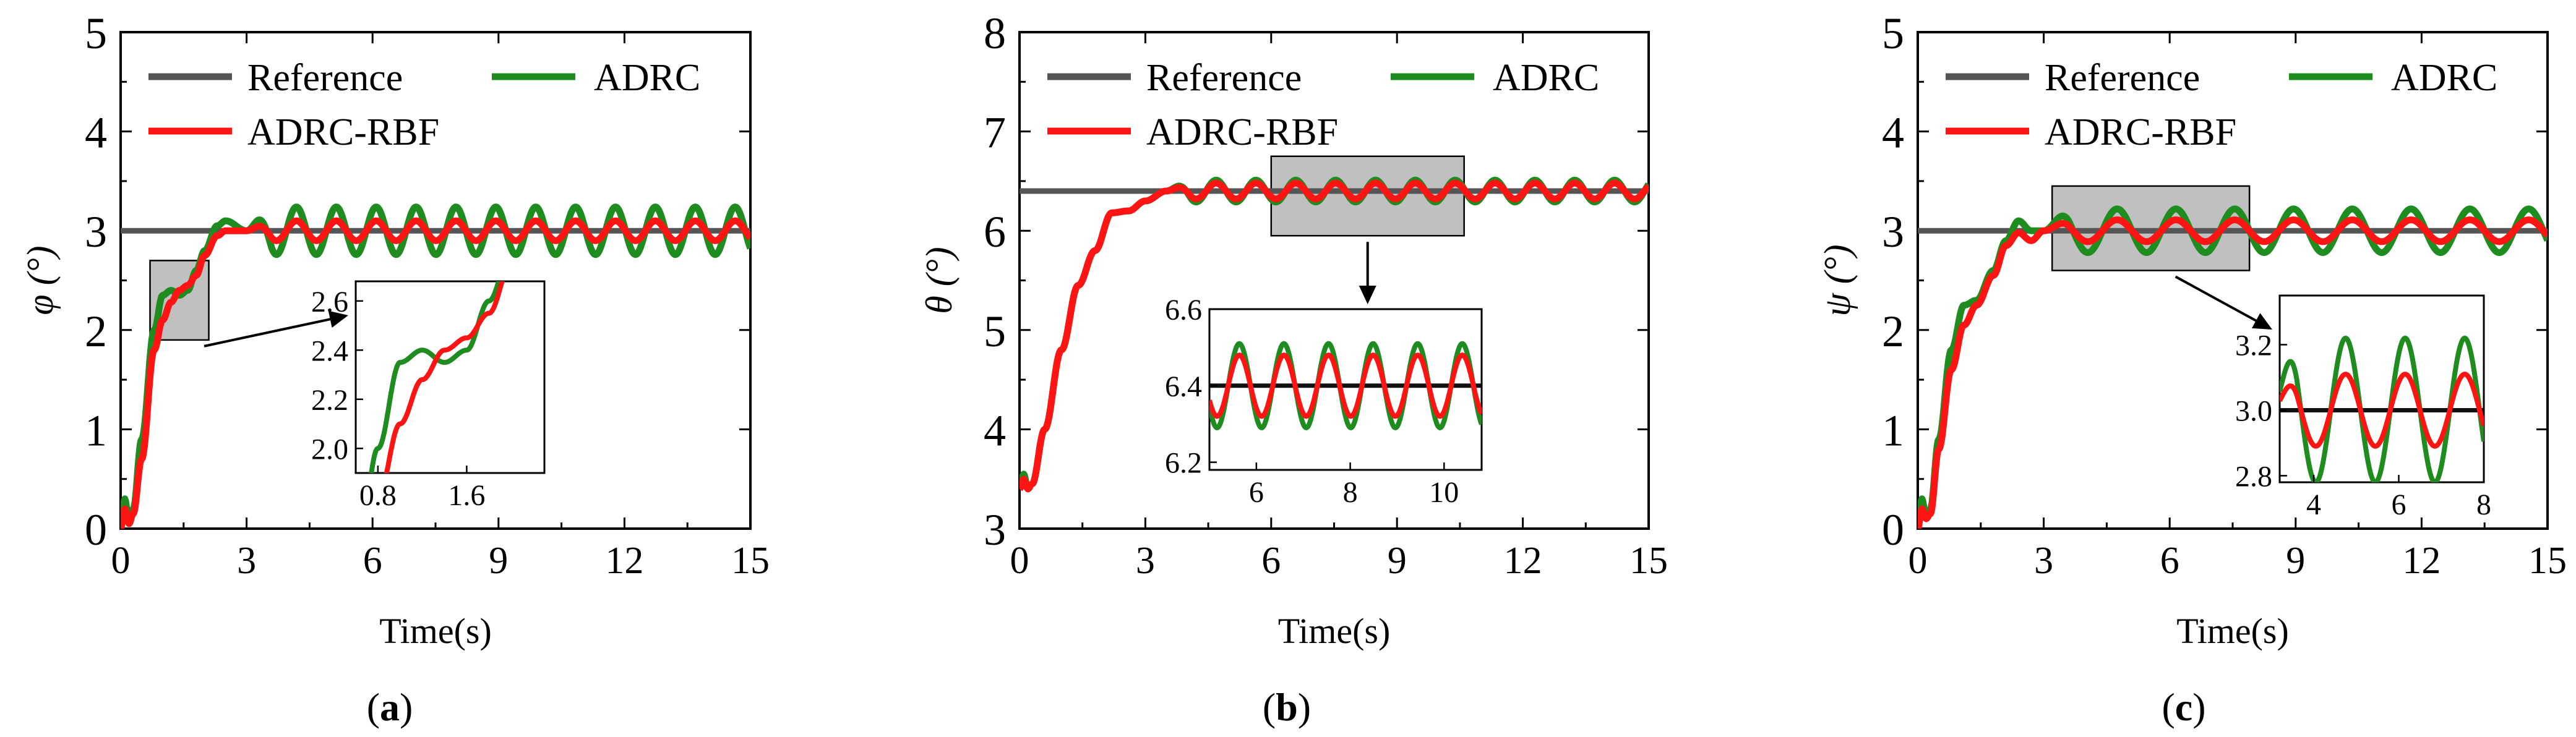 This screenshot has width=2576, height=737. I want to click on y-axis-label: φ (°), so click(40, 280).